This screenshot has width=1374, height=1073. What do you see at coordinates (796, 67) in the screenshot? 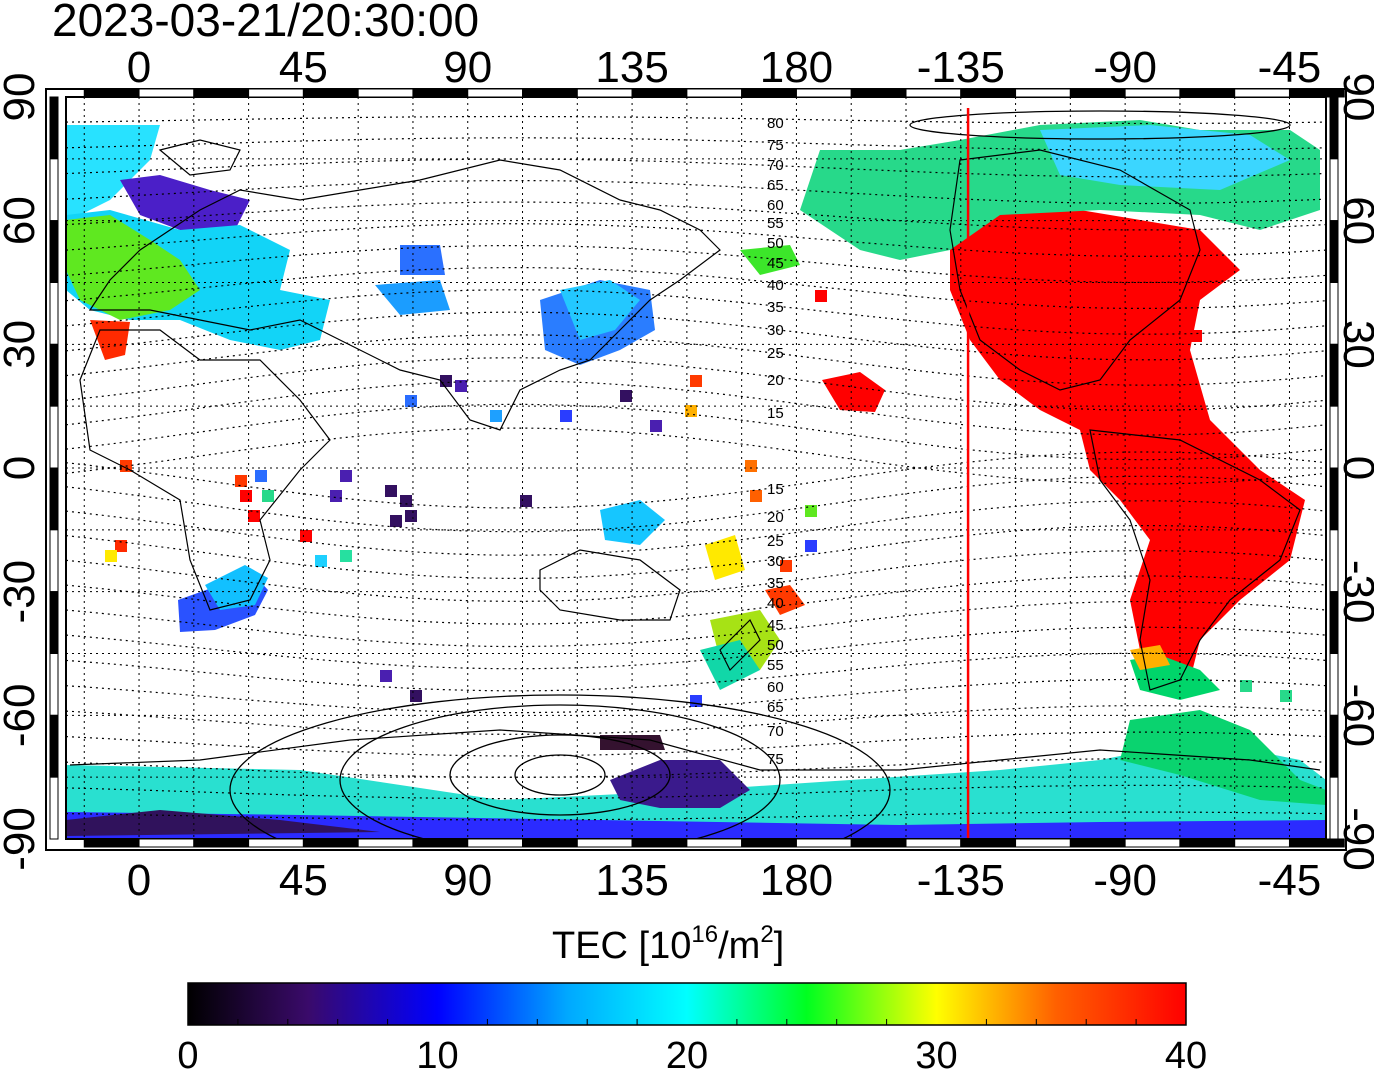
I see `lon-tick-label-top: 180` at bounding box center [796, 67].